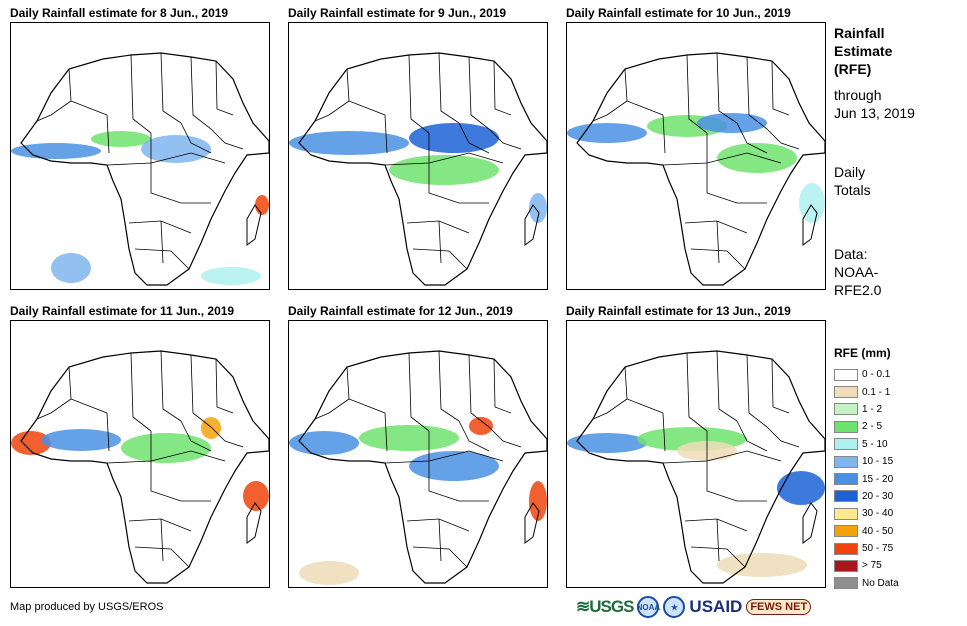  I want to click on panel-title: Daily Rainfall estimate for 8 Jun., 2019, so click(119, 13).